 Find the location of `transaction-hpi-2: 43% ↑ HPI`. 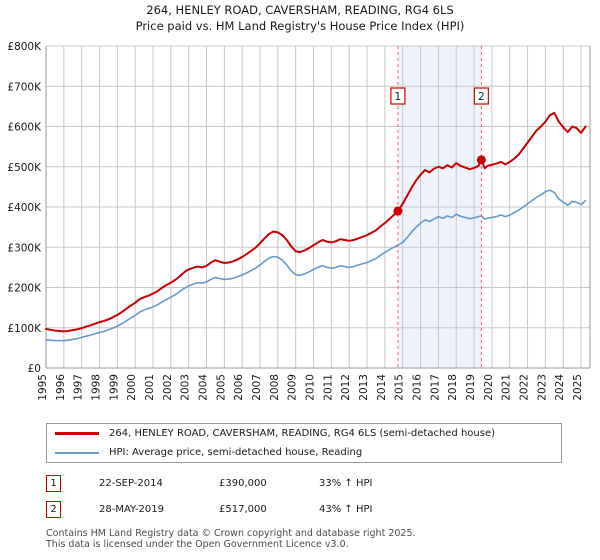

transaction-hpi-2: 43% ↑ HPI is located at coordinates (346, 509).